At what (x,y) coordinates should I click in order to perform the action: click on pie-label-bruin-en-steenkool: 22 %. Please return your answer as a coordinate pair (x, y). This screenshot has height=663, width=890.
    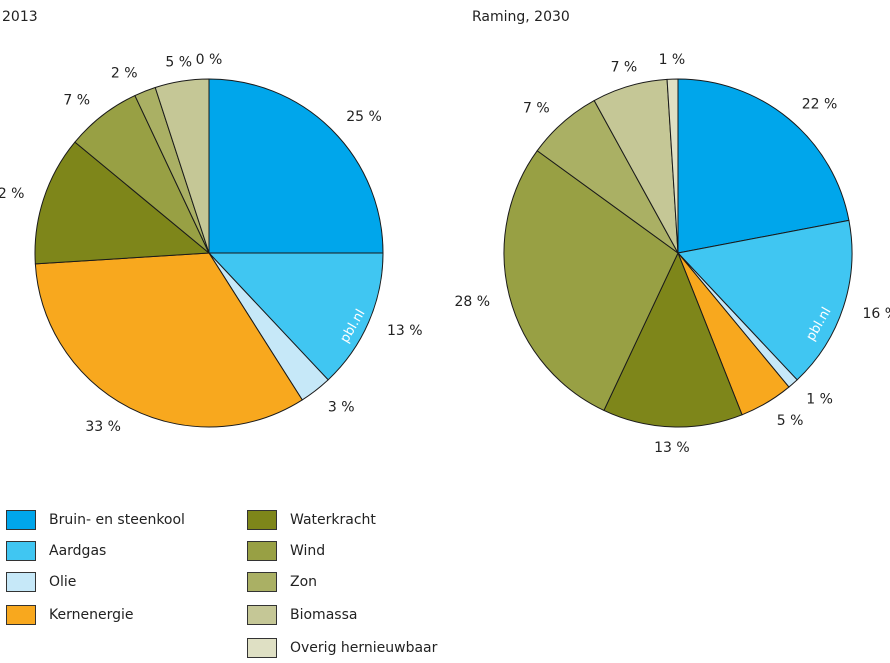
    Looking at the image, I should click on (820, 105).